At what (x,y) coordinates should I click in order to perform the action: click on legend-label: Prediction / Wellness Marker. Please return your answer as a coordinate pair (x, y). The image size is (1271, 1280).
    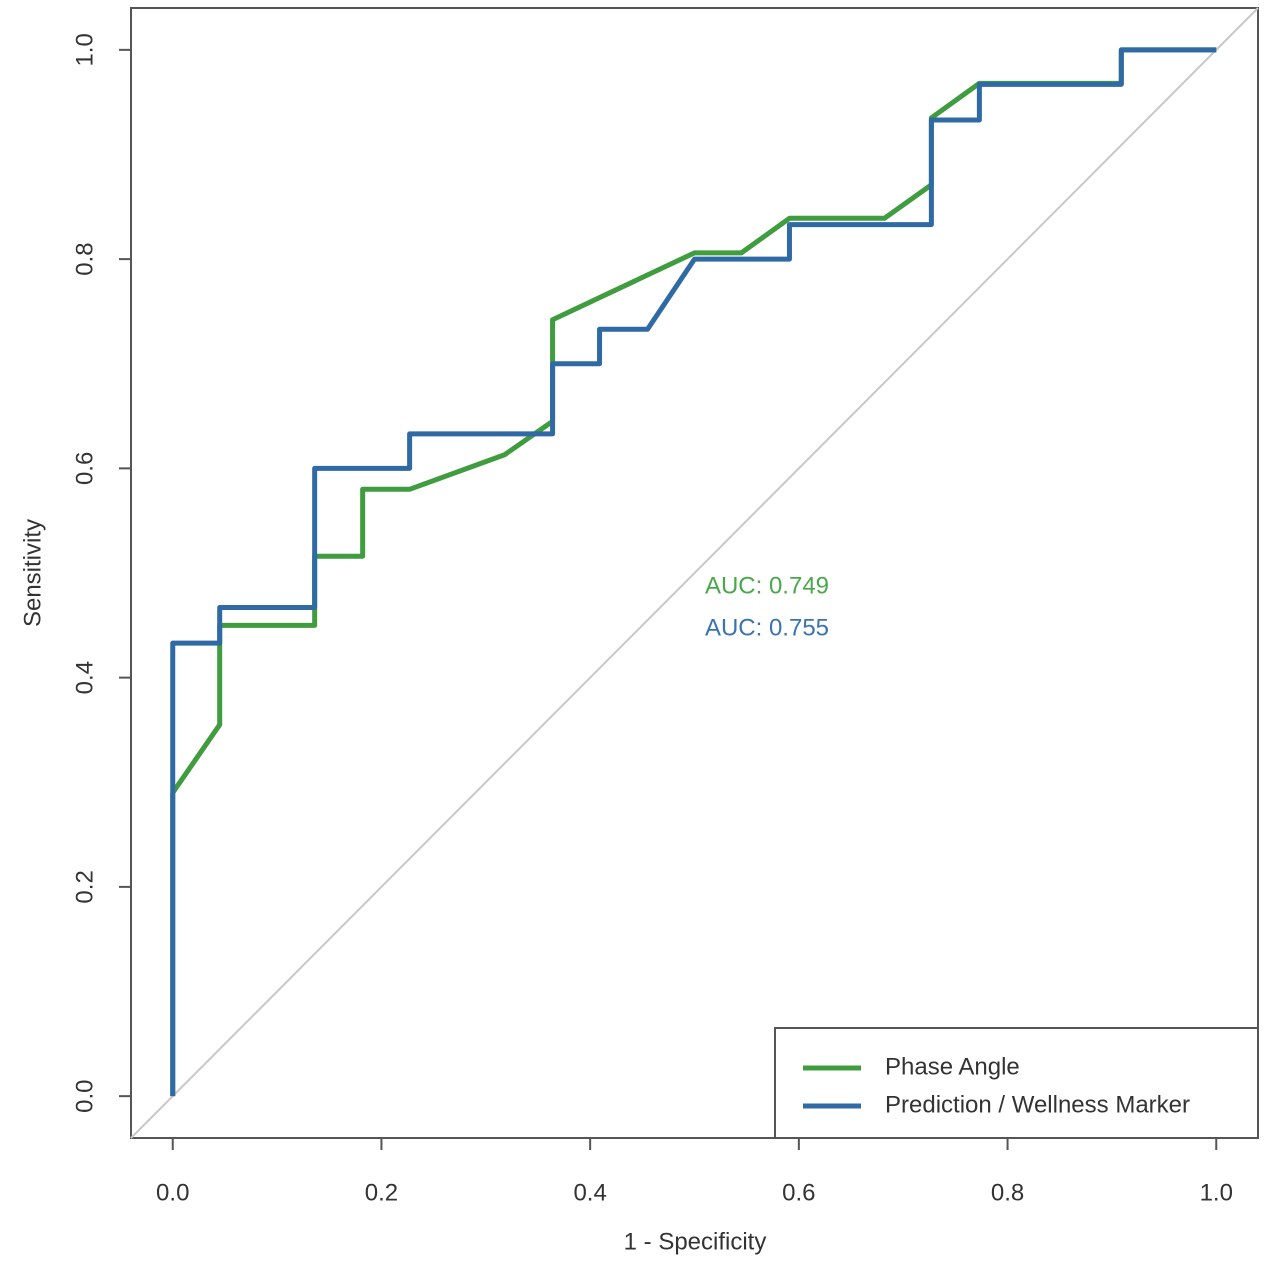
    Looking at the image, I should click on (1037, 1104).